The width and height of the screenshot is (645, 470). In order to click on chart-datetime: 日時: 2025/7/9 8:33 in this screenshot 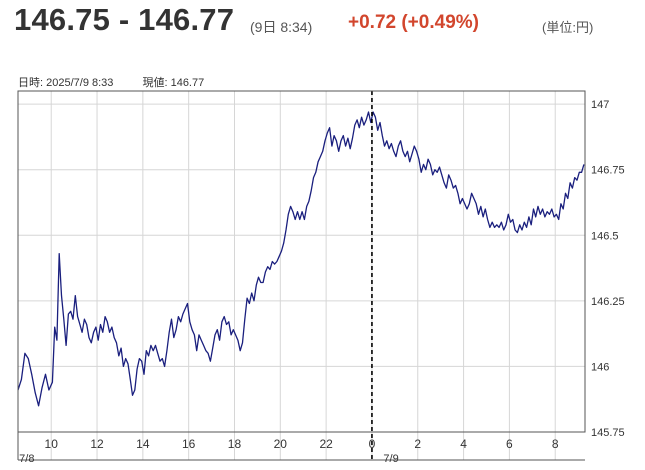, I will do `click(66, 83)`.